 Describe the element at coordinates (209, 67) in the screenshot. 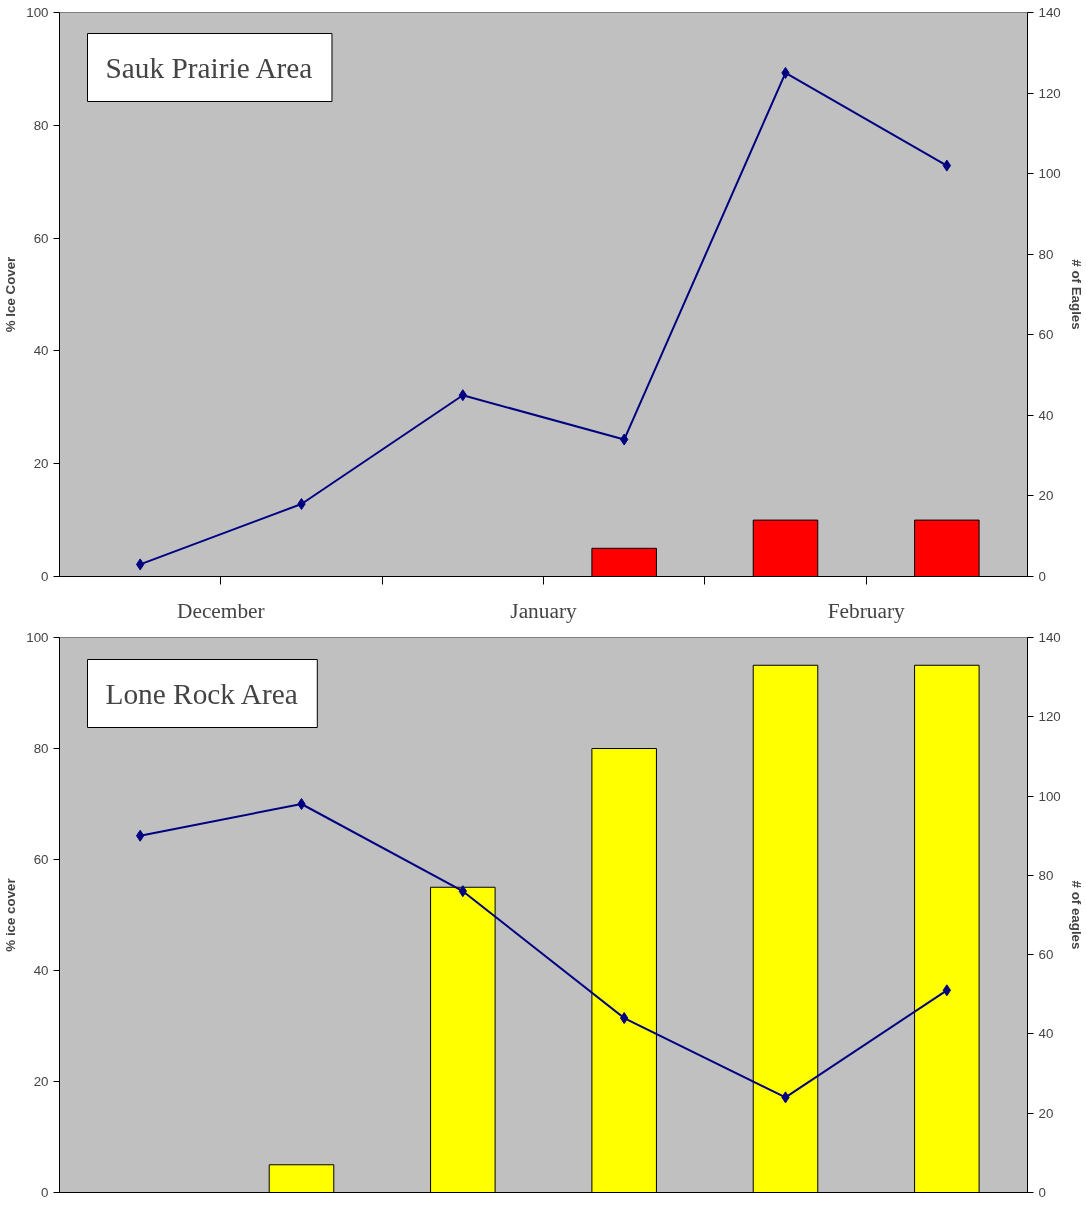

I see `text: Sauk Prairie Area` at that location.